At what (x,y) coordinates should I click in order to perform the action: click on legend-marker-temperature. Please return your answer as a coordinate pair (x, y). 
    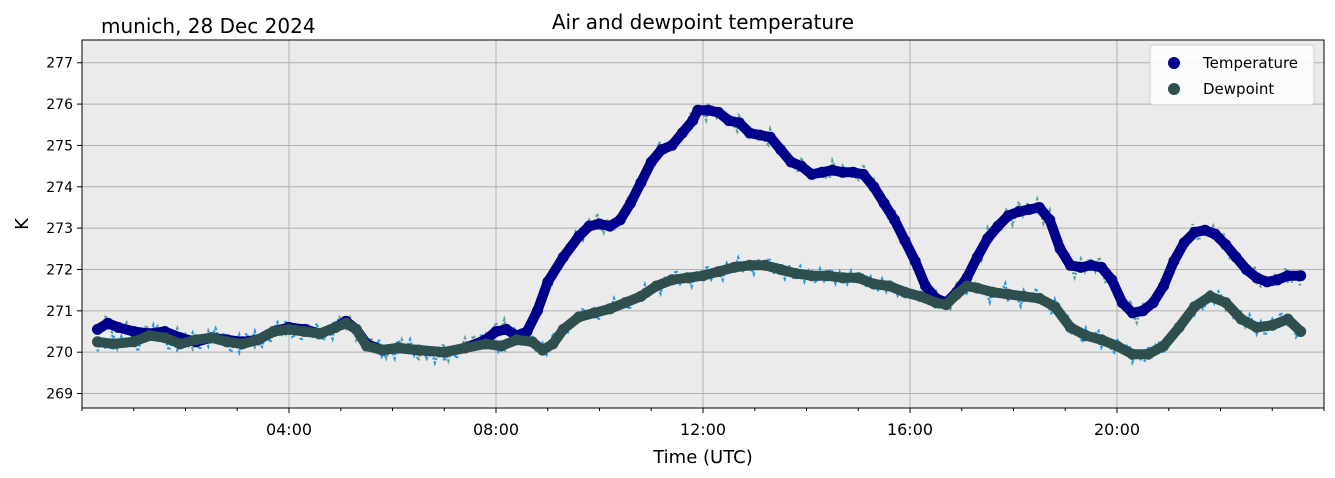
    Looking at the image, I should click on (1174, 63).